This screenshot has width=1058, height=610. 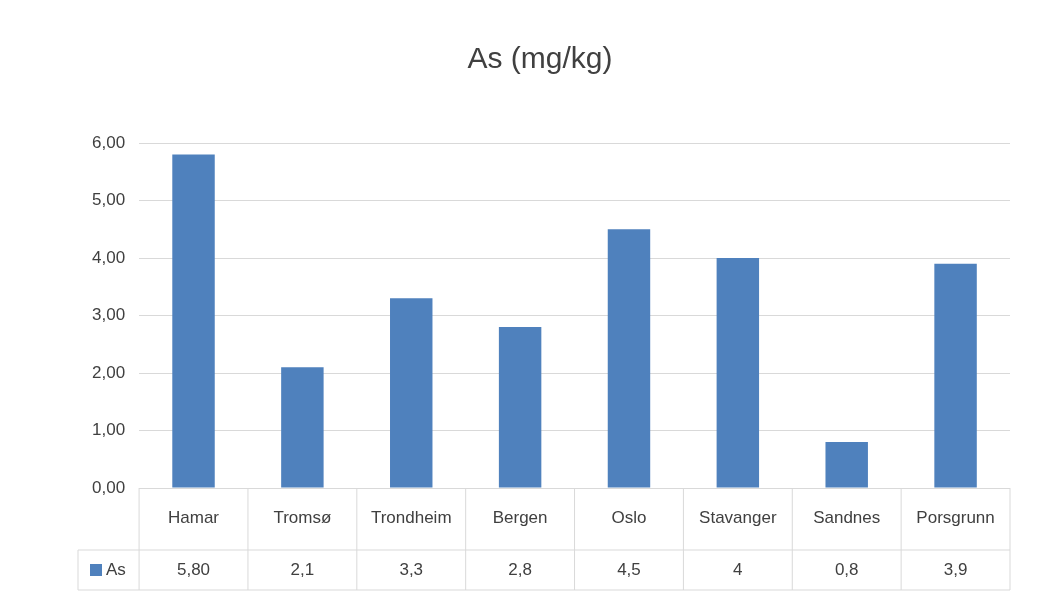 What do you see at coordinates (108, 430) in the screenshot?
I see `y-tick-label: 1,00` at bounding box center [108, 430].